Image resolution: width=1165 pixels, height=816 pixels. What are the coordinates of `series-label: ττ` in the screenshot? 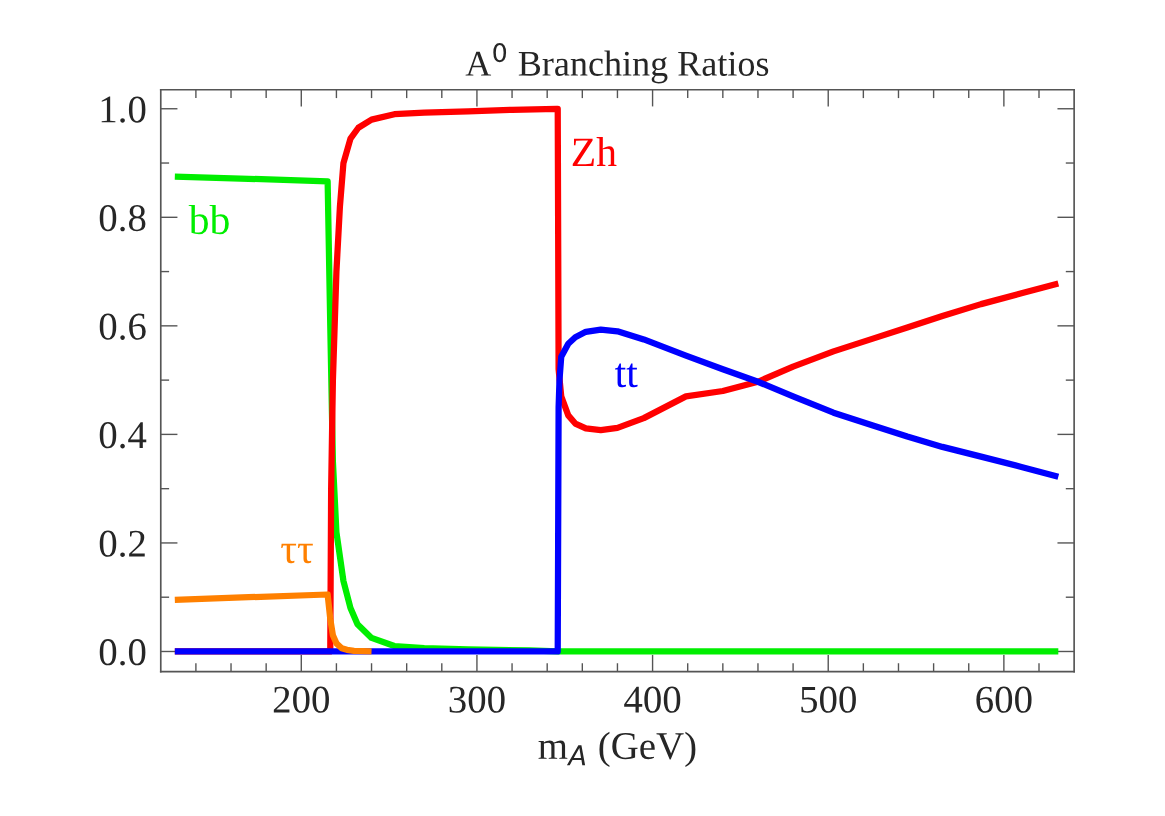 It's located at (297, 553).